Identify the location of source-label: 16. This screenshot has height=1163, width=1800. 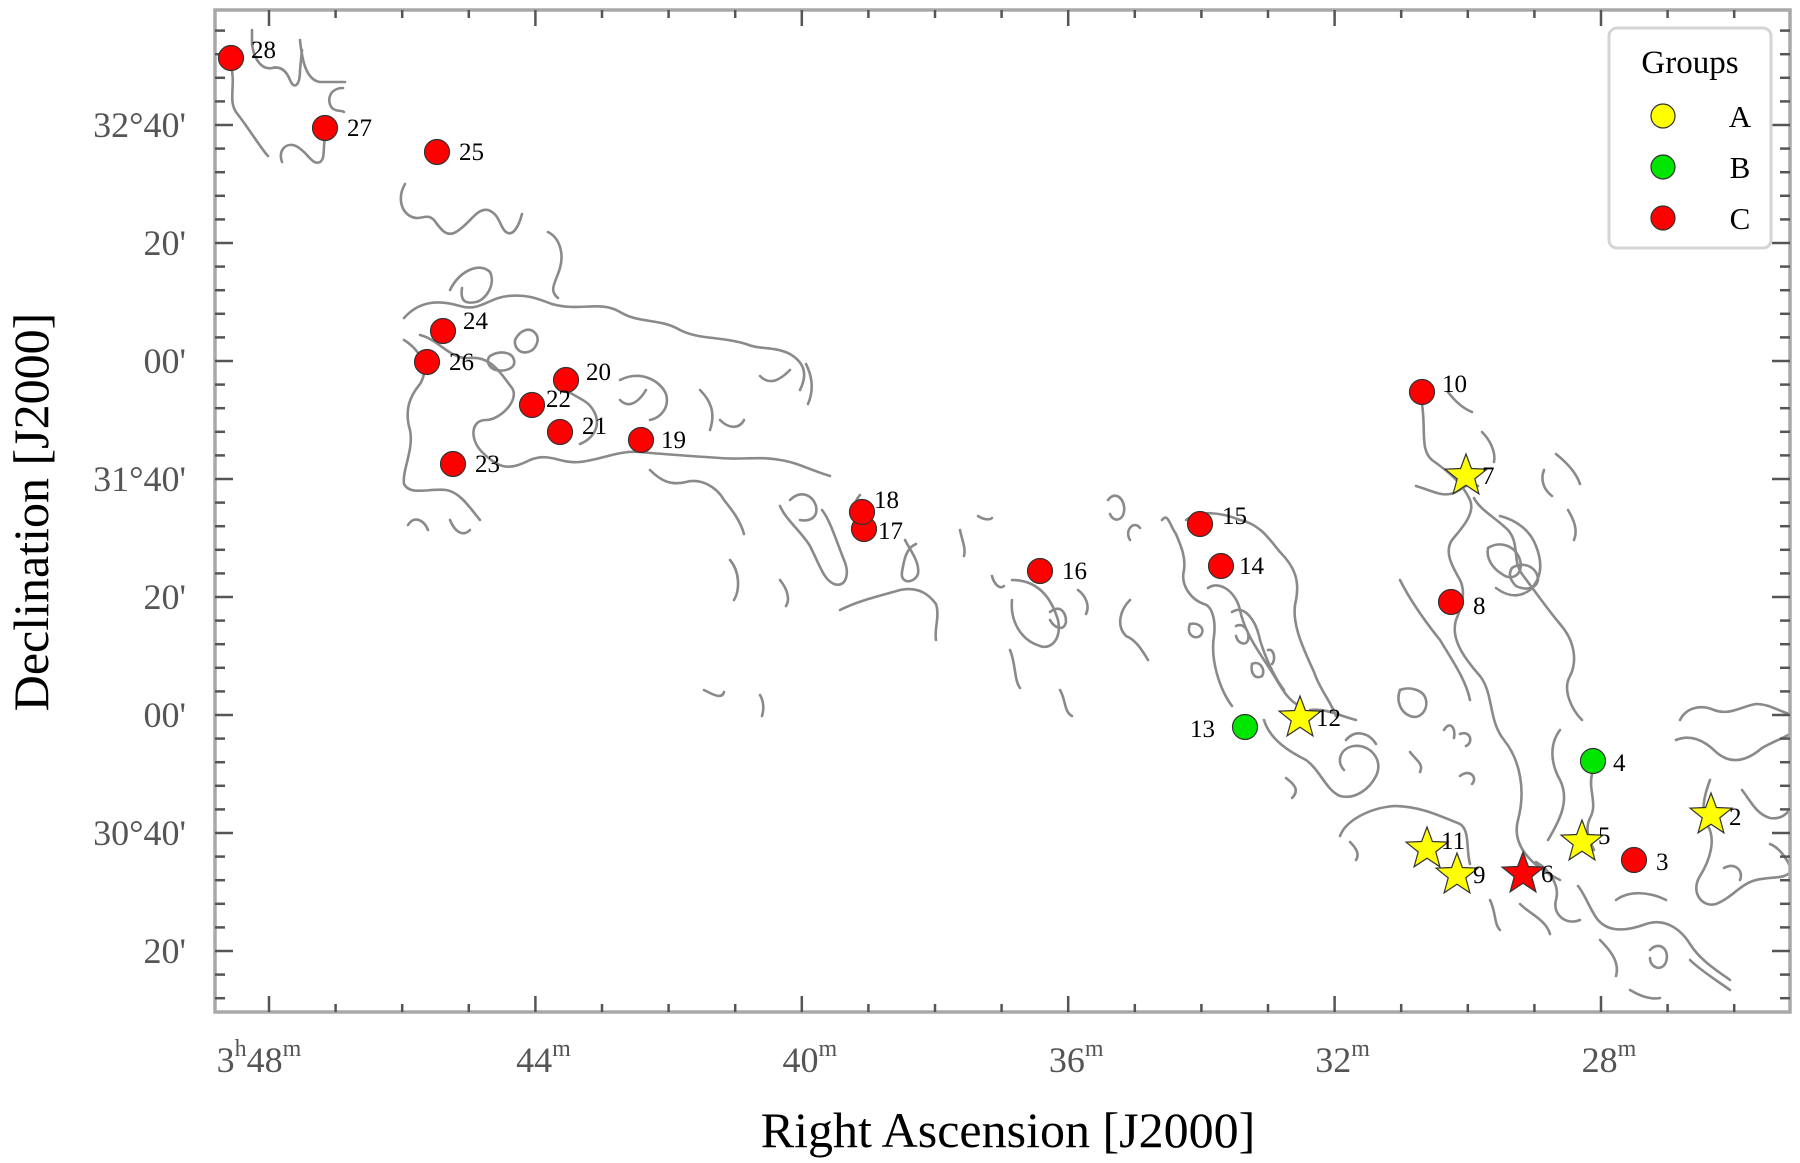
(1074, 571).